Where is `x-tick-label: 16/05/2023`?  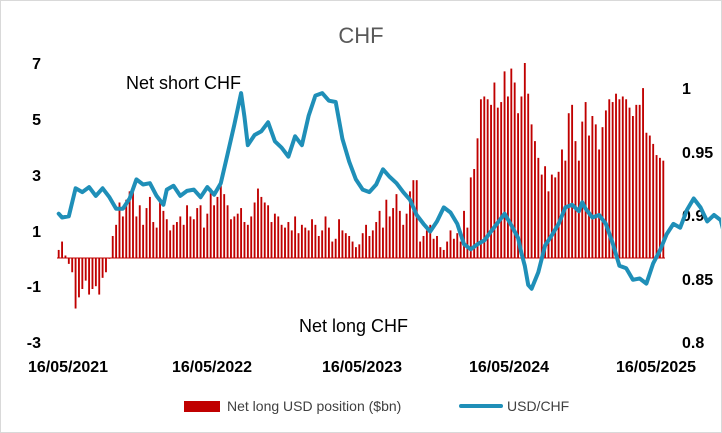
x-tick-label: 16/05/2023 is located at coordinates (362, 367).